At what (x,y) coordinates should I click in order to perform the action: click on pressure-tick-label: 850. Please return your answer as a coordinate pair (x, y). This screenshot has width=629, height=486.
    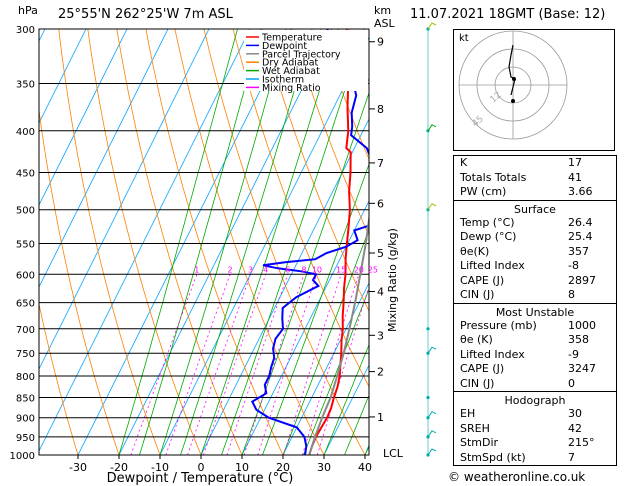
    Looking at the image, I should click on (25, 398).